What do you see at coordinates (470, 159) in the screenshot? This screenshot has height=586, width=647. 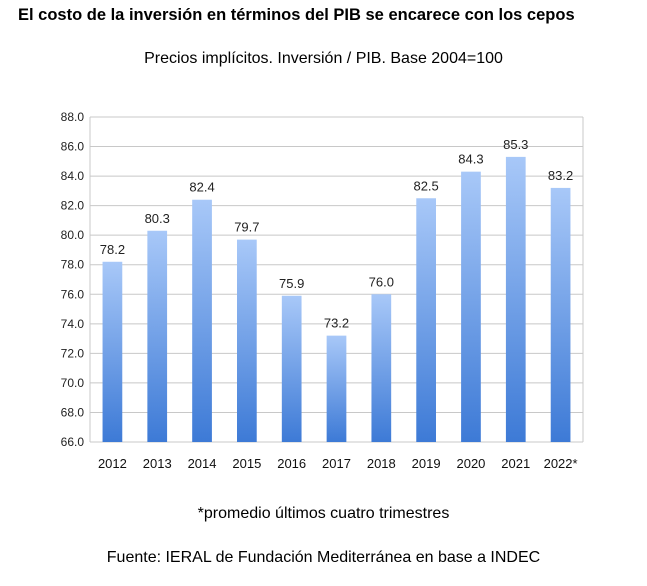 I see `data-label: 84.3` at bounding box center [470, 159].